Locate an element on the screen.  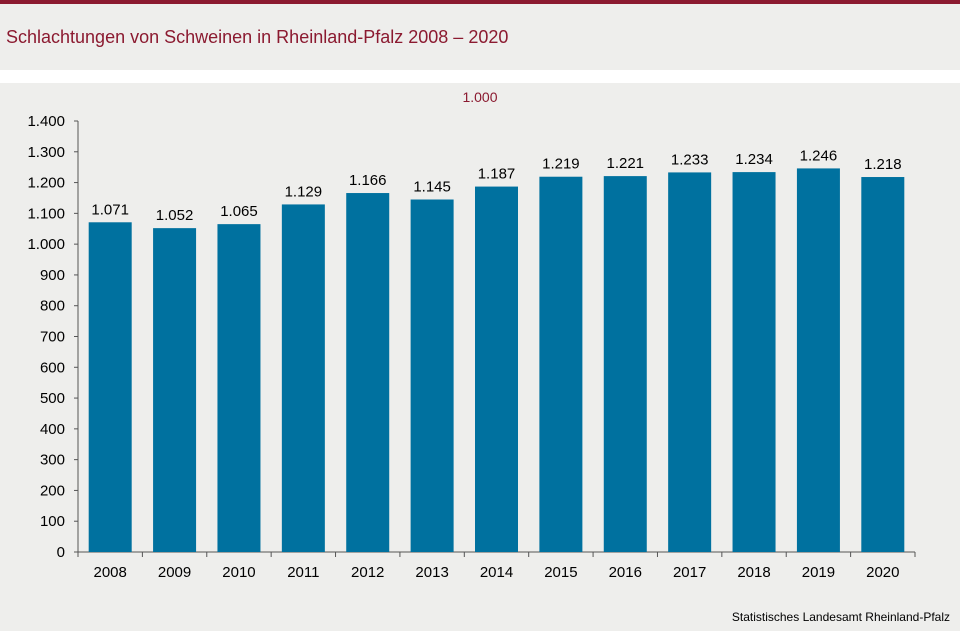
data-label: 1.218 is located at coordinates (883, 164).